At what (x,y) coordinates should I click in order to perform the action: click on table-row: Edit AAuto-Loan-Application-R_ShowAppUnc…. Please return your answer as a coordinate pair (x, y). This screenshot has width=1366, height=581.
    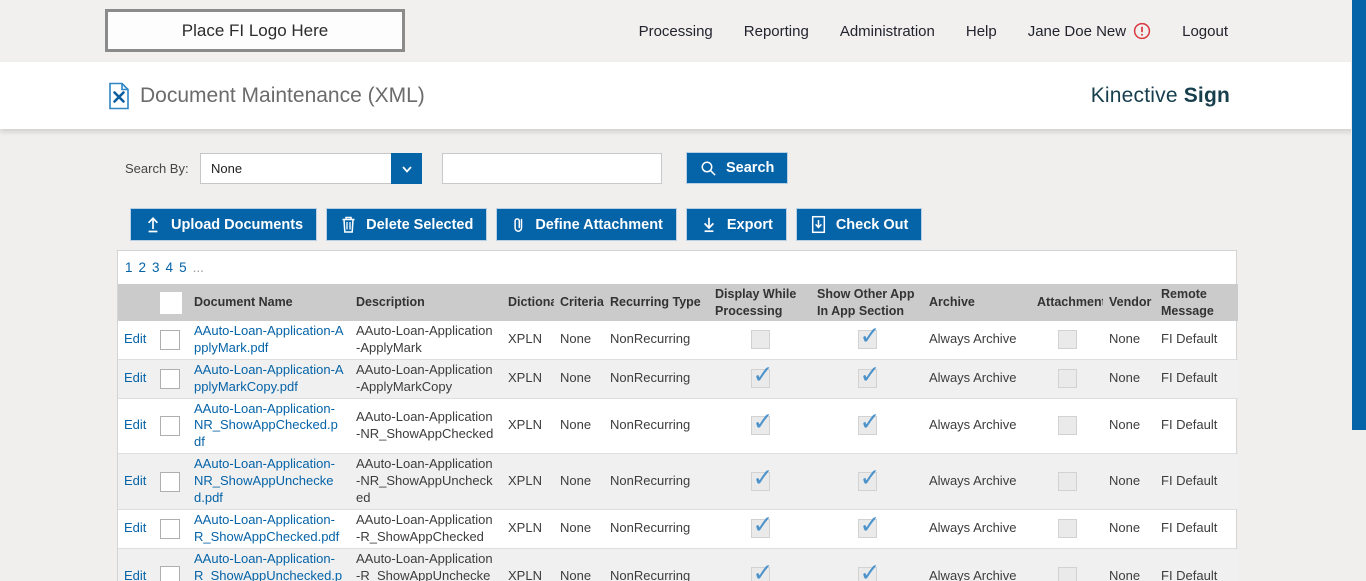
    Looking at the image, I should click on (678, 564).